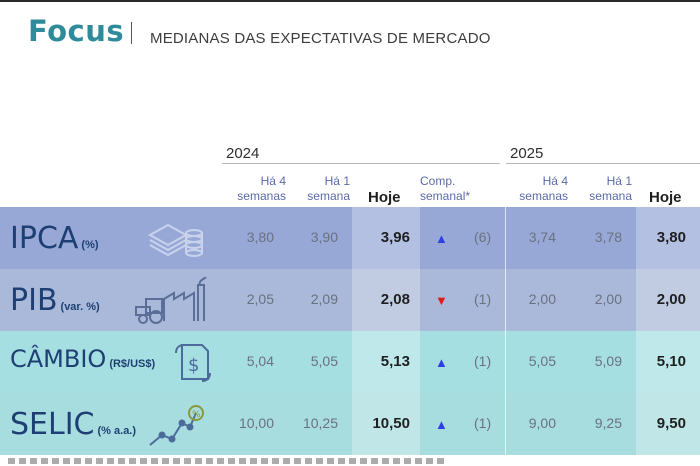  Describe the element at coordinates (441, 300) in the screenshot. I see `trend-down-icon: ▼` at that location.